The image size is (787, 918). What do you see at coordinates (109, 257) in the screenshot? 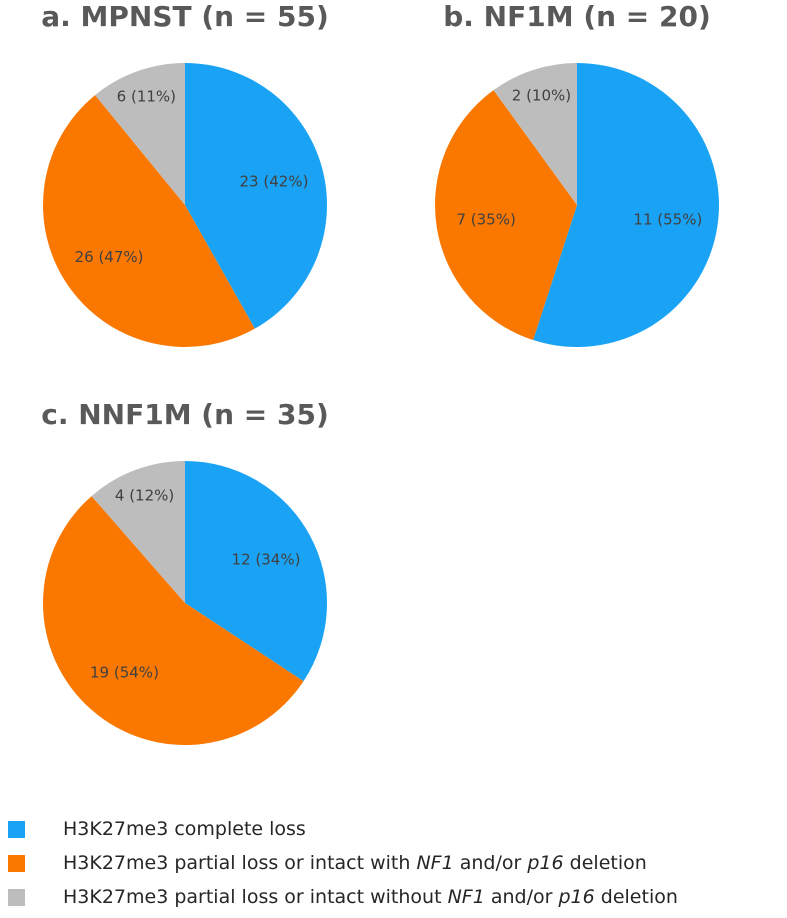
I see `data-label: 26 (47%)` at bounding box center [109, 257].